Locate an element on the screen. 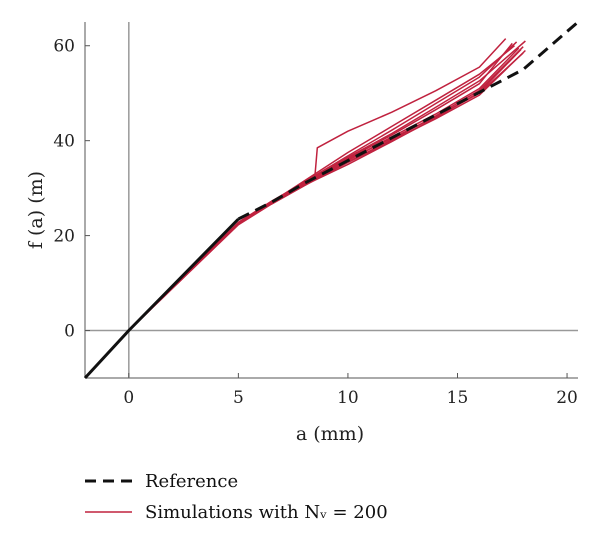 The image size is (600, 548). x-tick-label: 10 is located at coordinates (348, 398).